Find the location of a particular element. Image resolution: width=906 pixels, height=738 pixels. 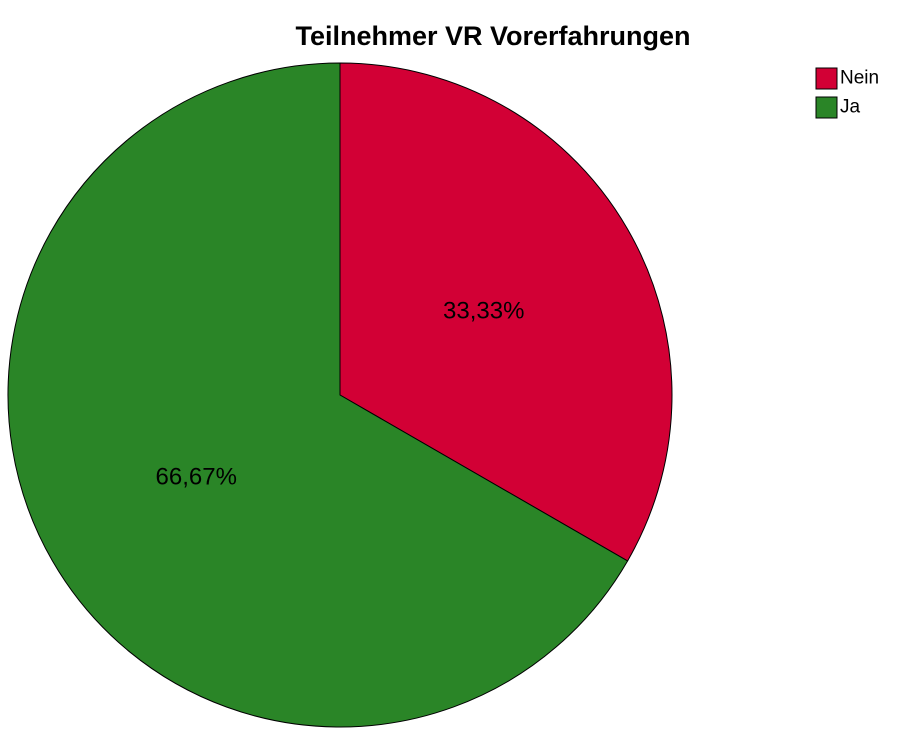

legend-label-nein: Nein is located at coordinates (859, 78).